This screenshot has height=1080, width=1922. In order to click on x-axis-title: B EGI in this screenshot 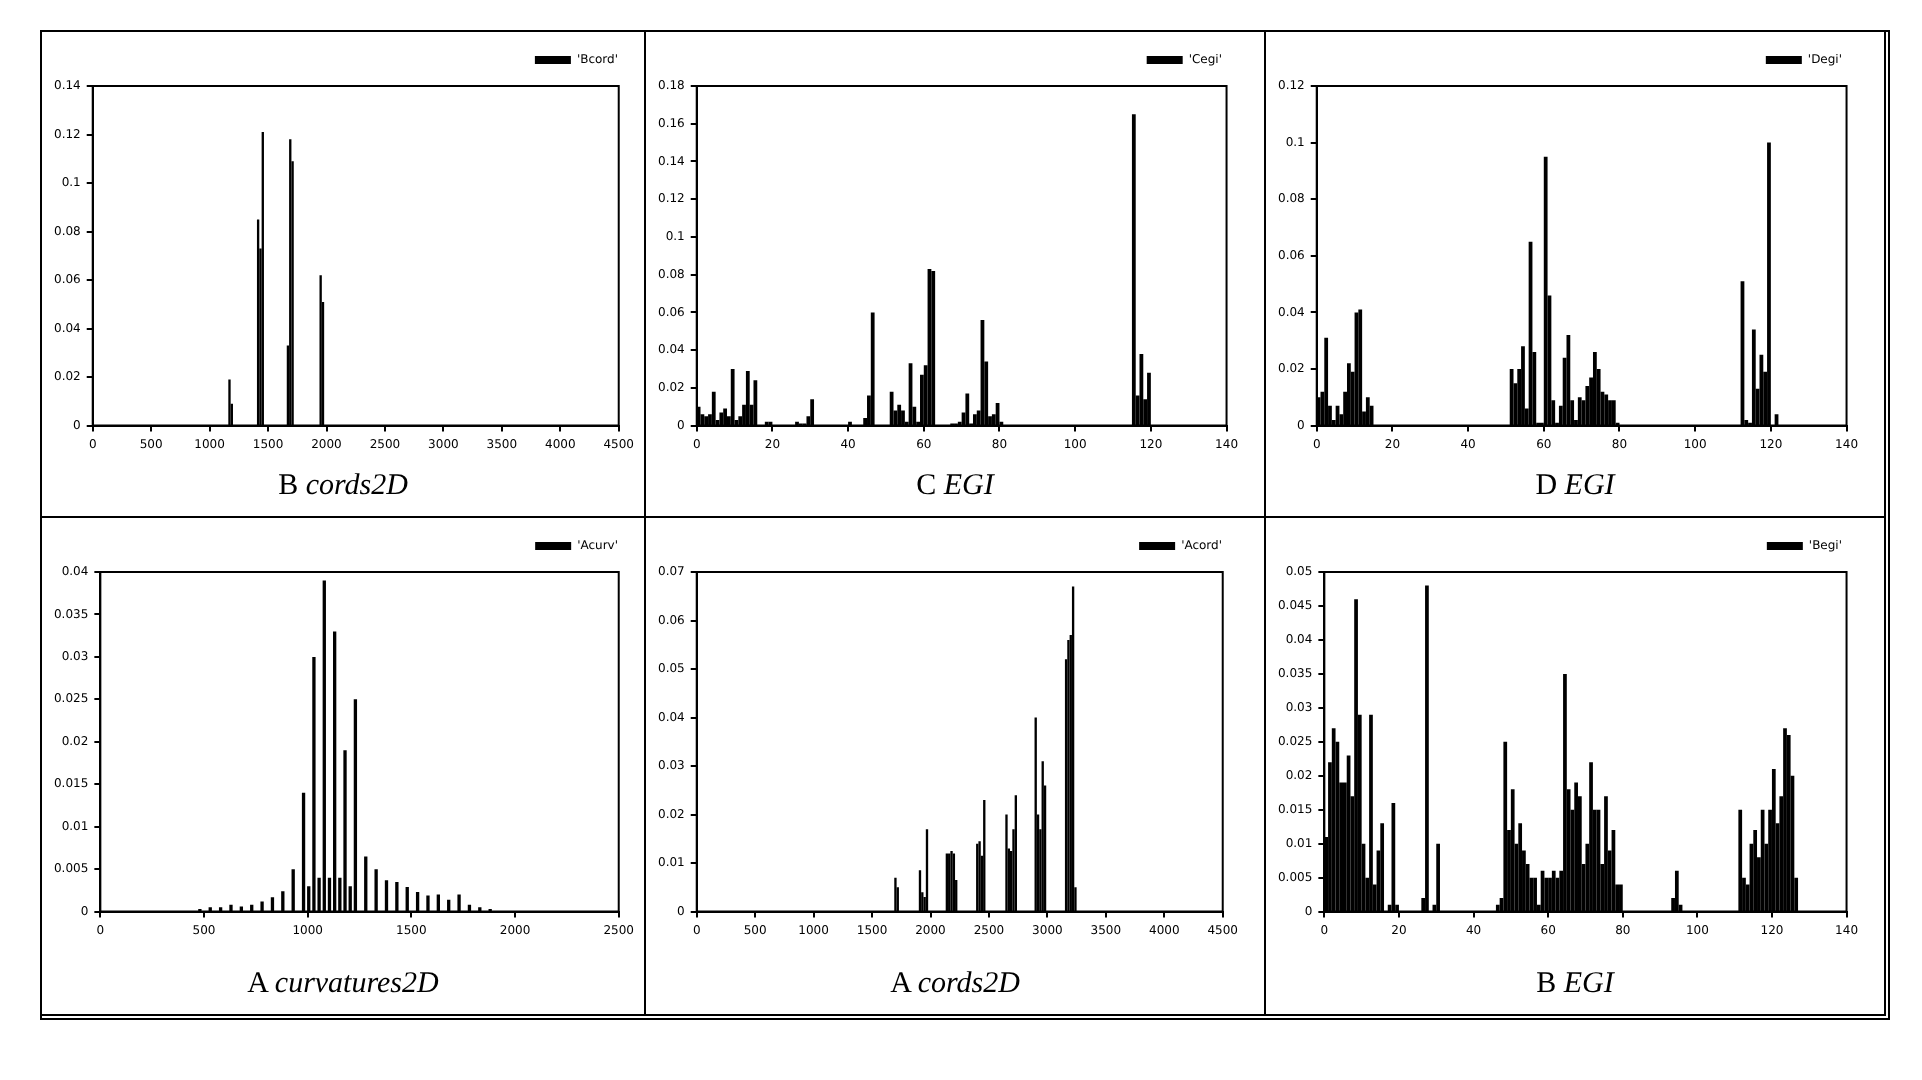, I will do `click(1575, 984)`.